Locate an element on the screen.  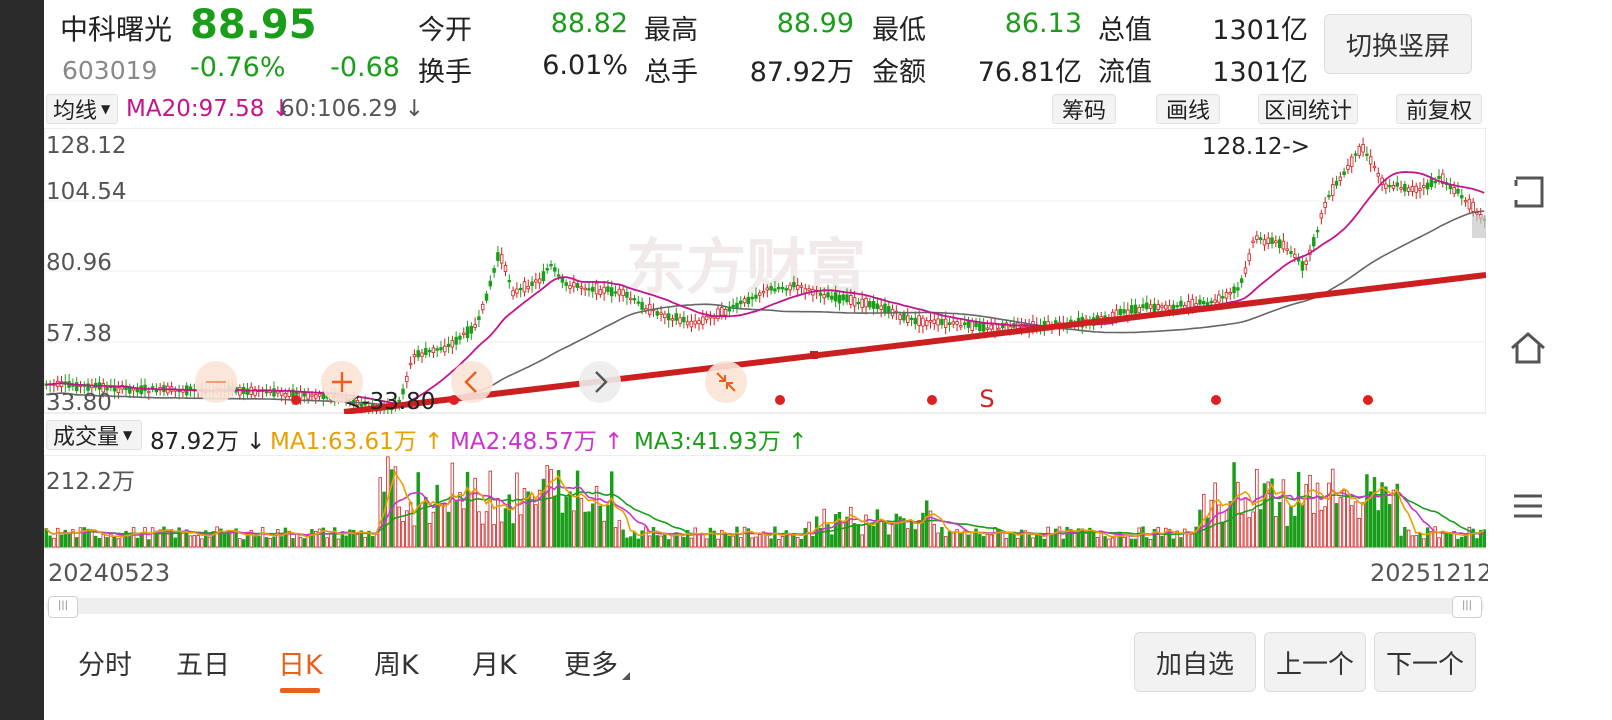
range-stats-button: 区间统计 is located at coordinates (1308, 109).